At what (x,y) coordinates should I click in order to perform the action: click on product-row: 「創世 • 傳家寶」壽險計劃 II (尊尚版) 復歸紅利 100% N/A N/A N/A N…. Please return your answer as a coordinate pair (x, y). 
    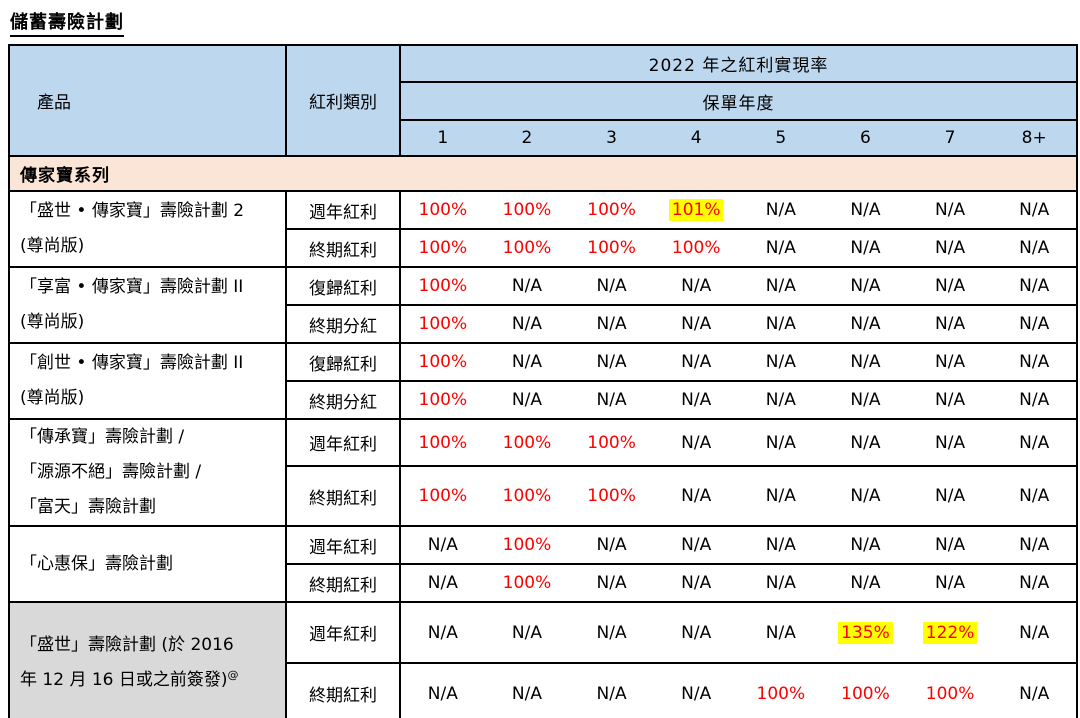
    Looking at the image, I should click on (542, 381).